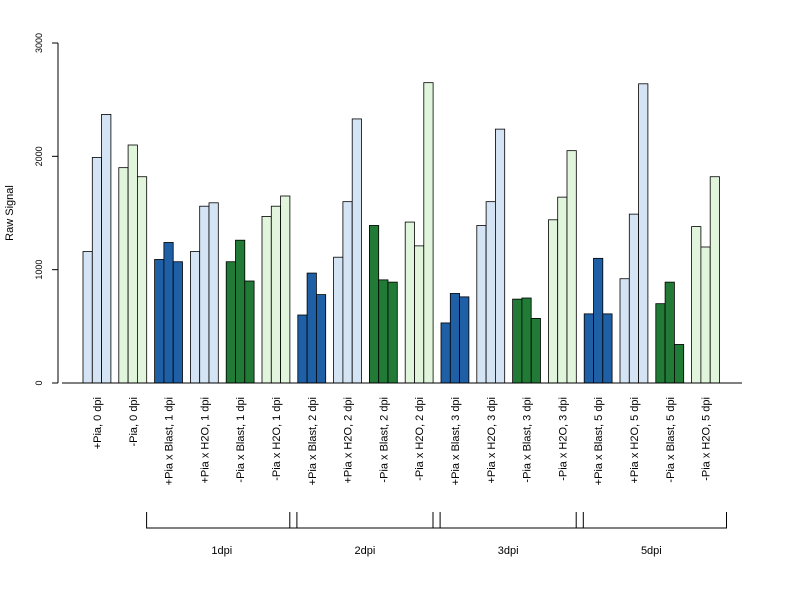 The image size is (800, 600). What do you see at coordinates (492, 440) in the screenshot?
I see `x-tick-label: +Pia x H2O, 3 dpi` at bounding box center [492, 440].